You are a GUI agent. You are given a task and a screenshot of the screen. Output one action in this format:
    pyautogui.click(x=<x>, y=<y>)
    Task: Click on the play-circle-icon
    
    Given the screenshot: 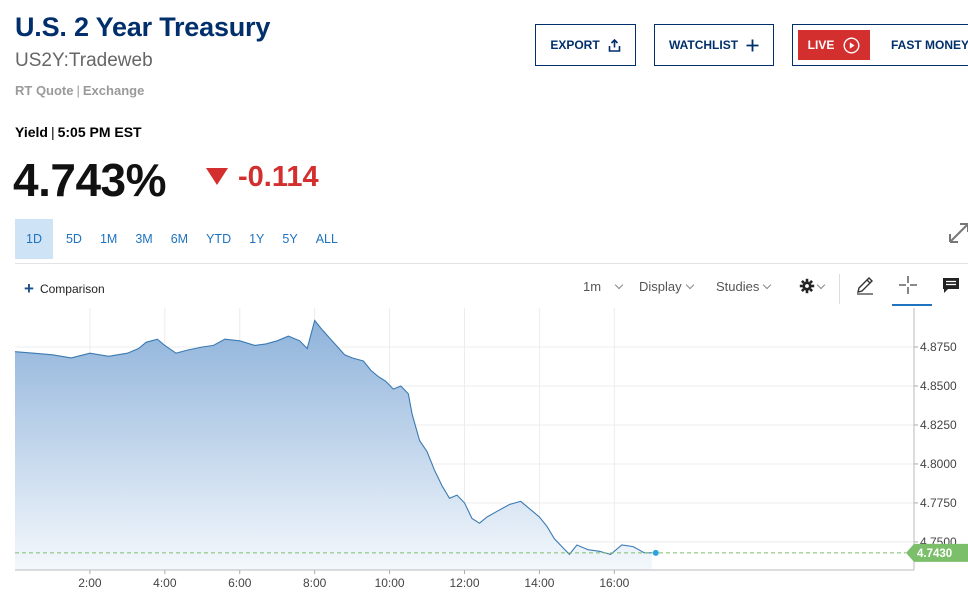 What is the action you would take?
    pyautogui.click(x=851, y=45)
    